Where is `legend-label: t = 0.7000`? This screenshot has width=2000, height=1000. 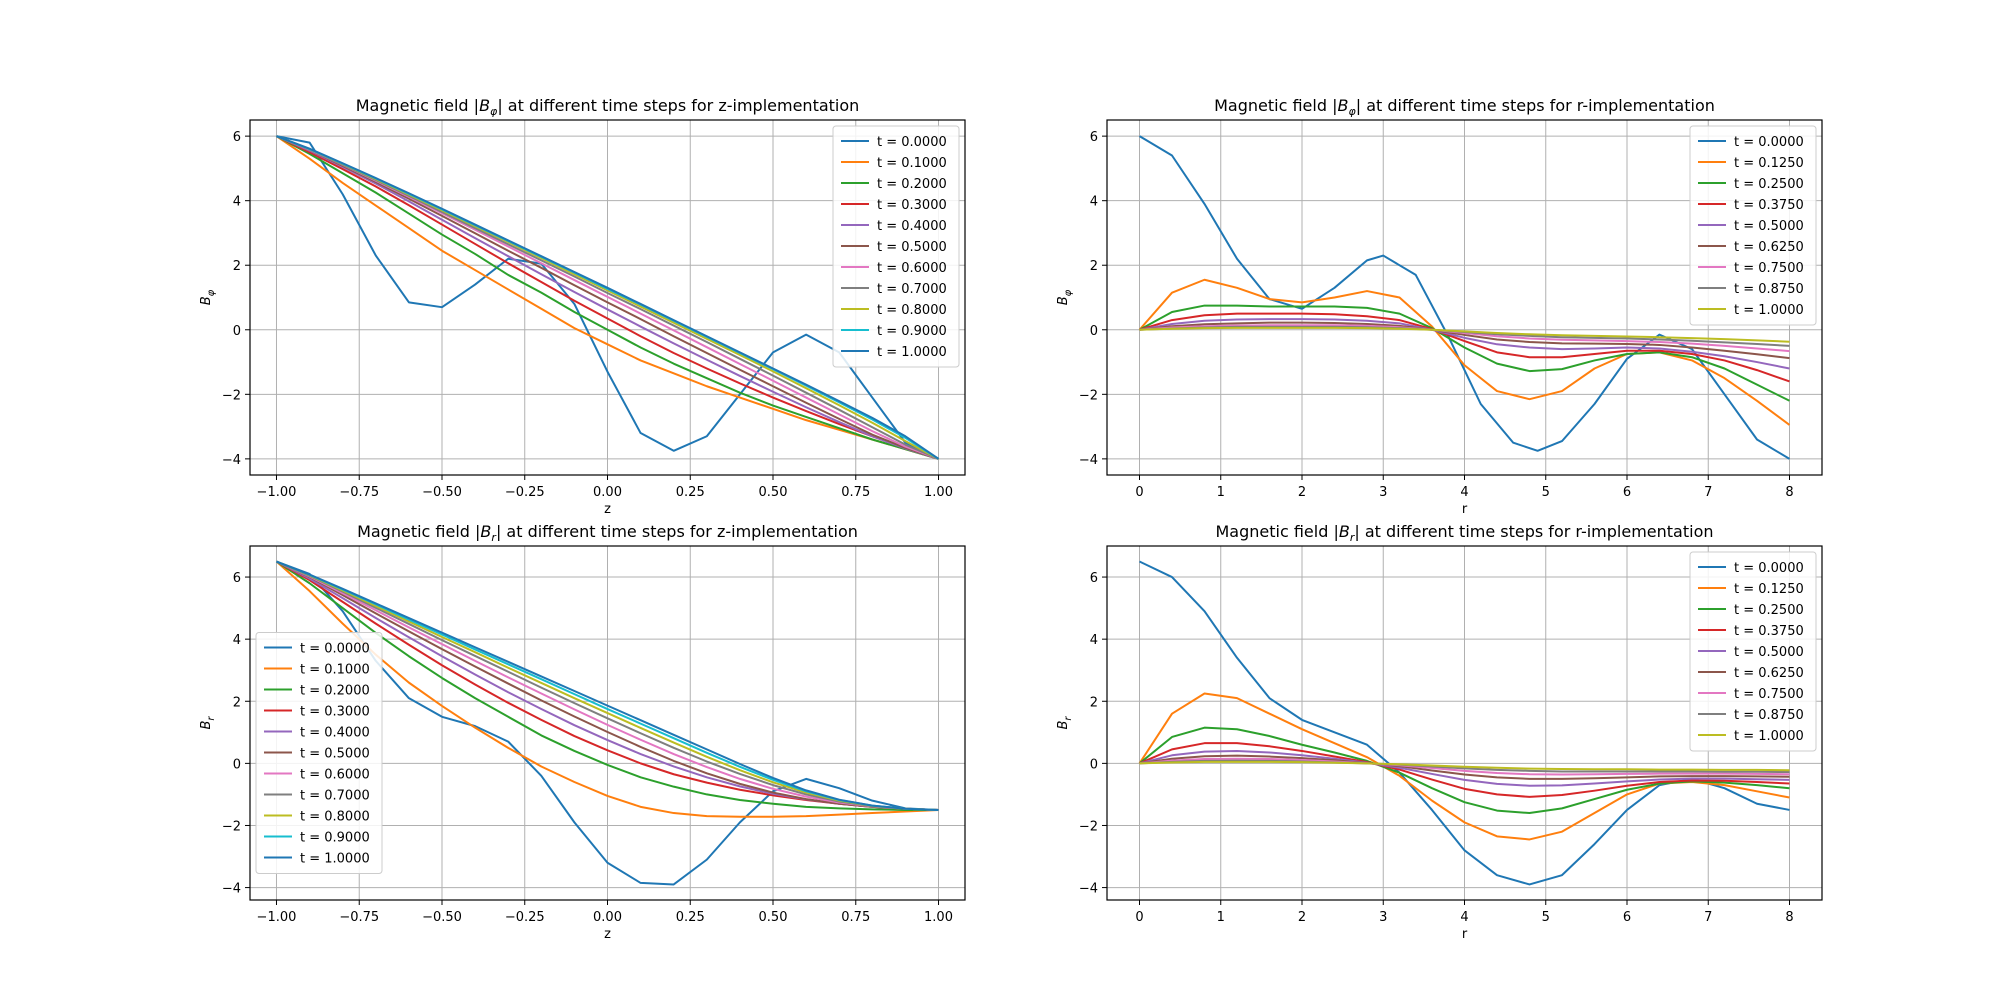
legend-label: t = 0.7000 is located at coordinates (912, 289).